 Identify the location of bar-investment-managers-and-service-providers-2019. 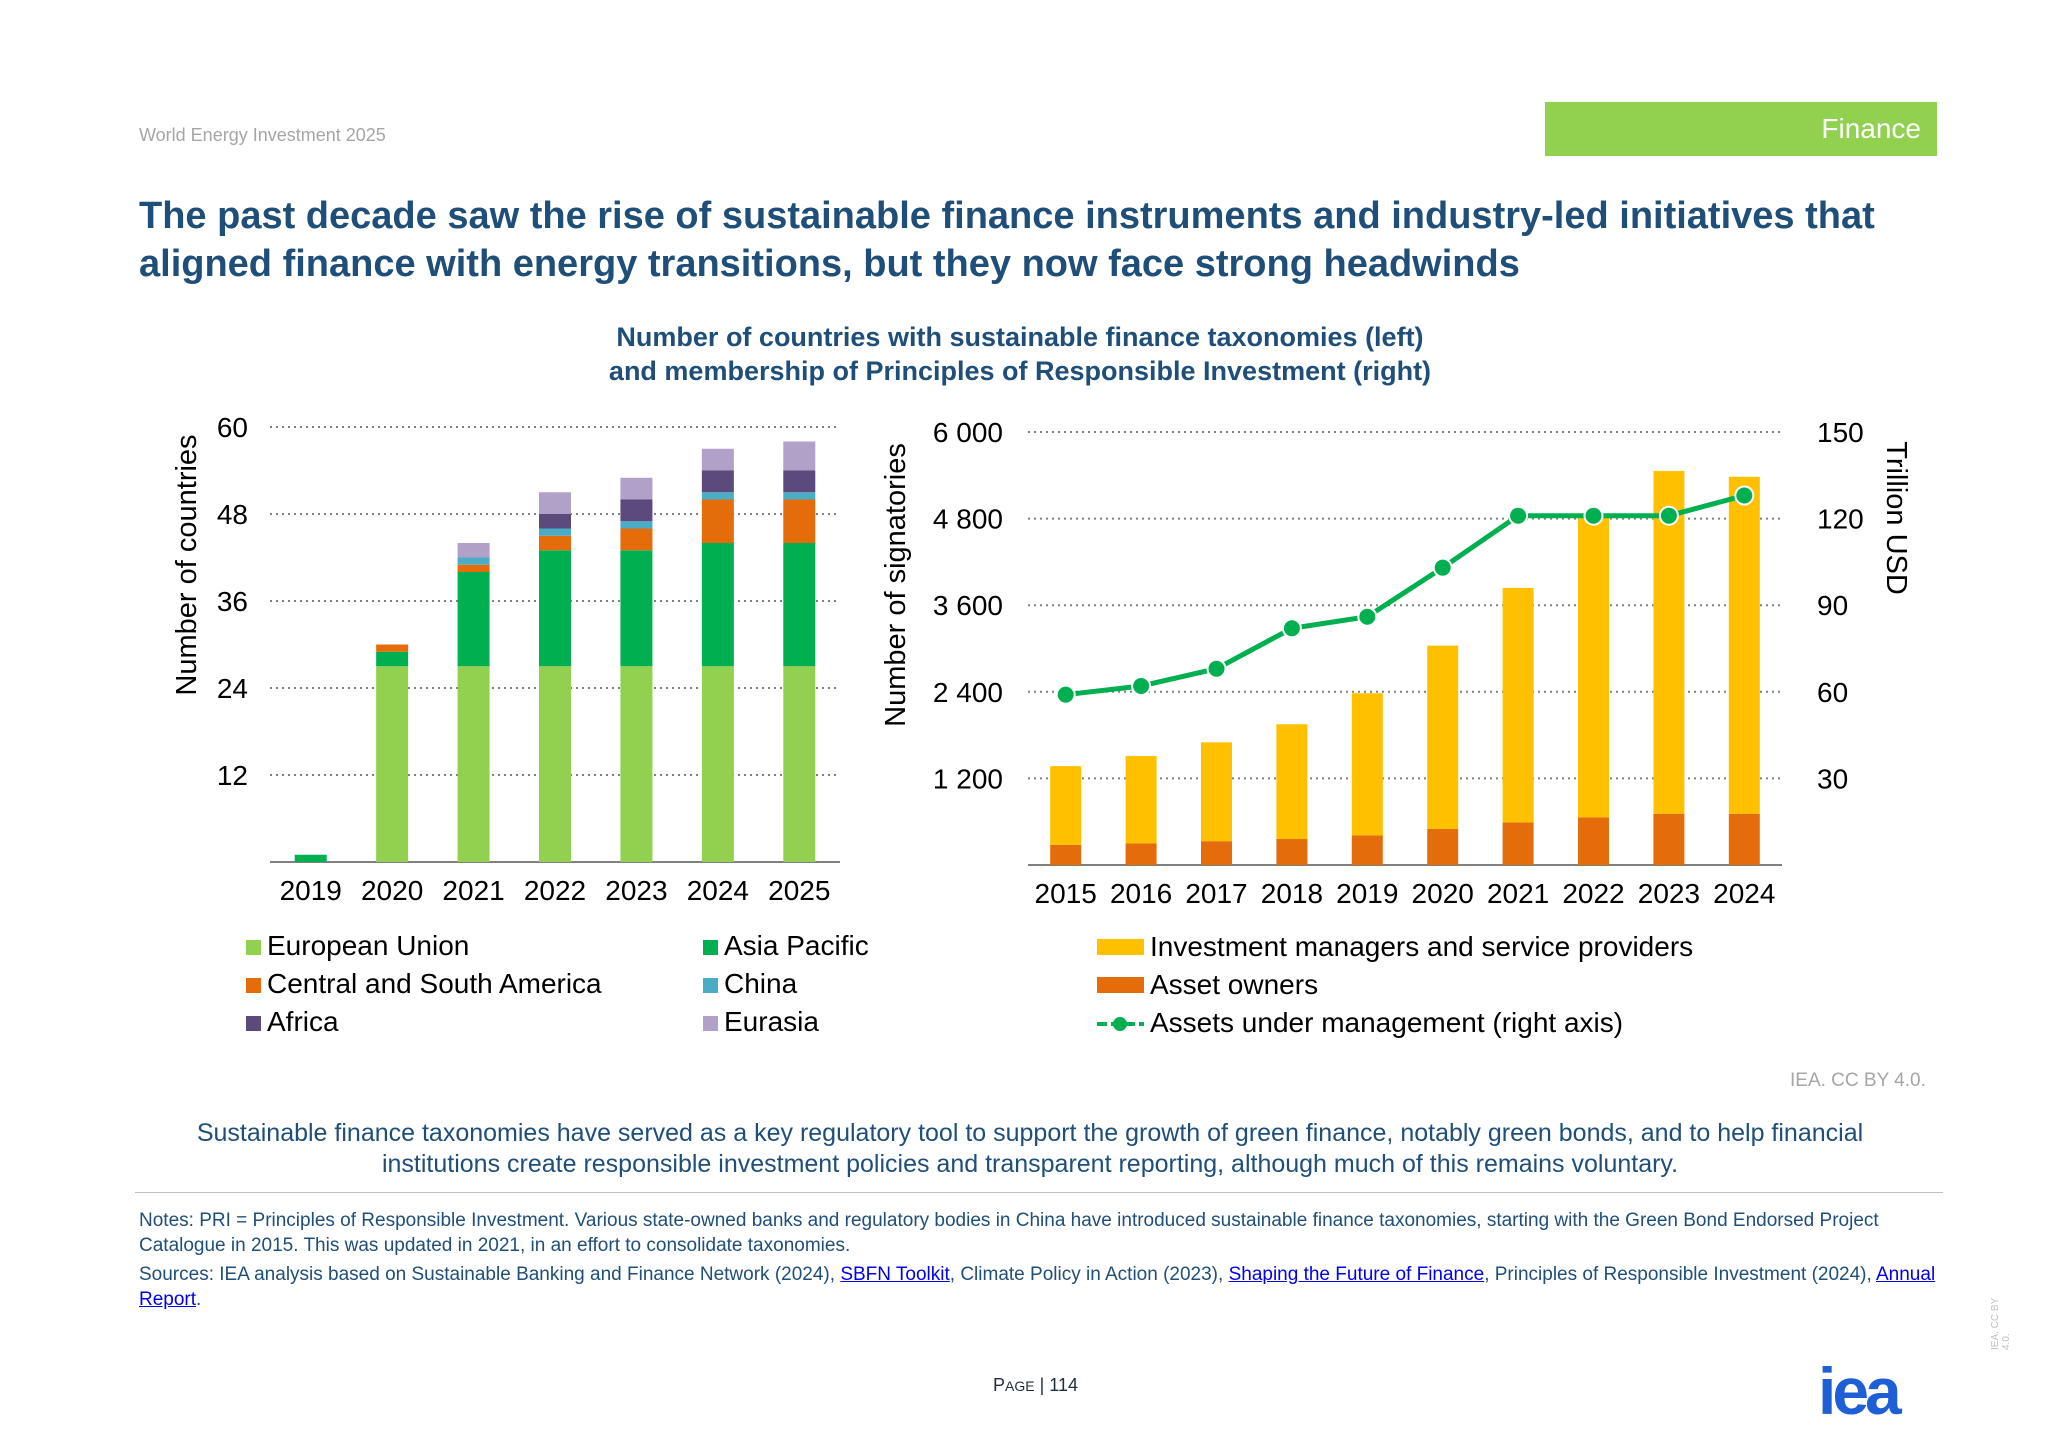
(1367, 764).